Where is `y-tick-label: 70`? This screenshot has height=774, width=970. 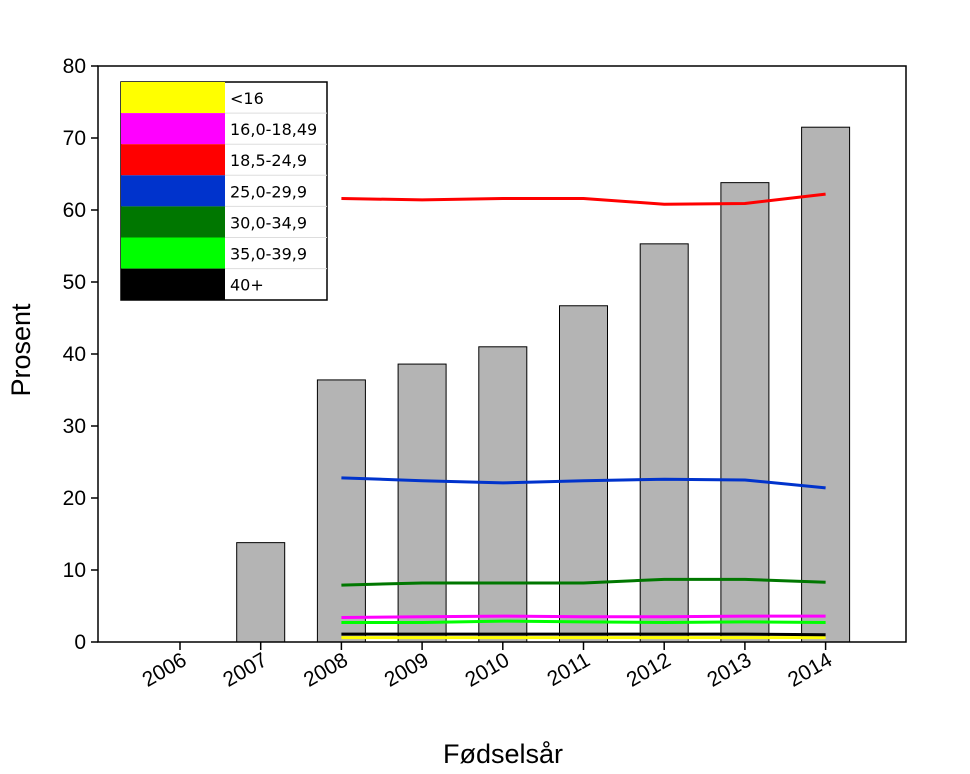
y-tick-label: 70 is located at coordinates (74, 138).